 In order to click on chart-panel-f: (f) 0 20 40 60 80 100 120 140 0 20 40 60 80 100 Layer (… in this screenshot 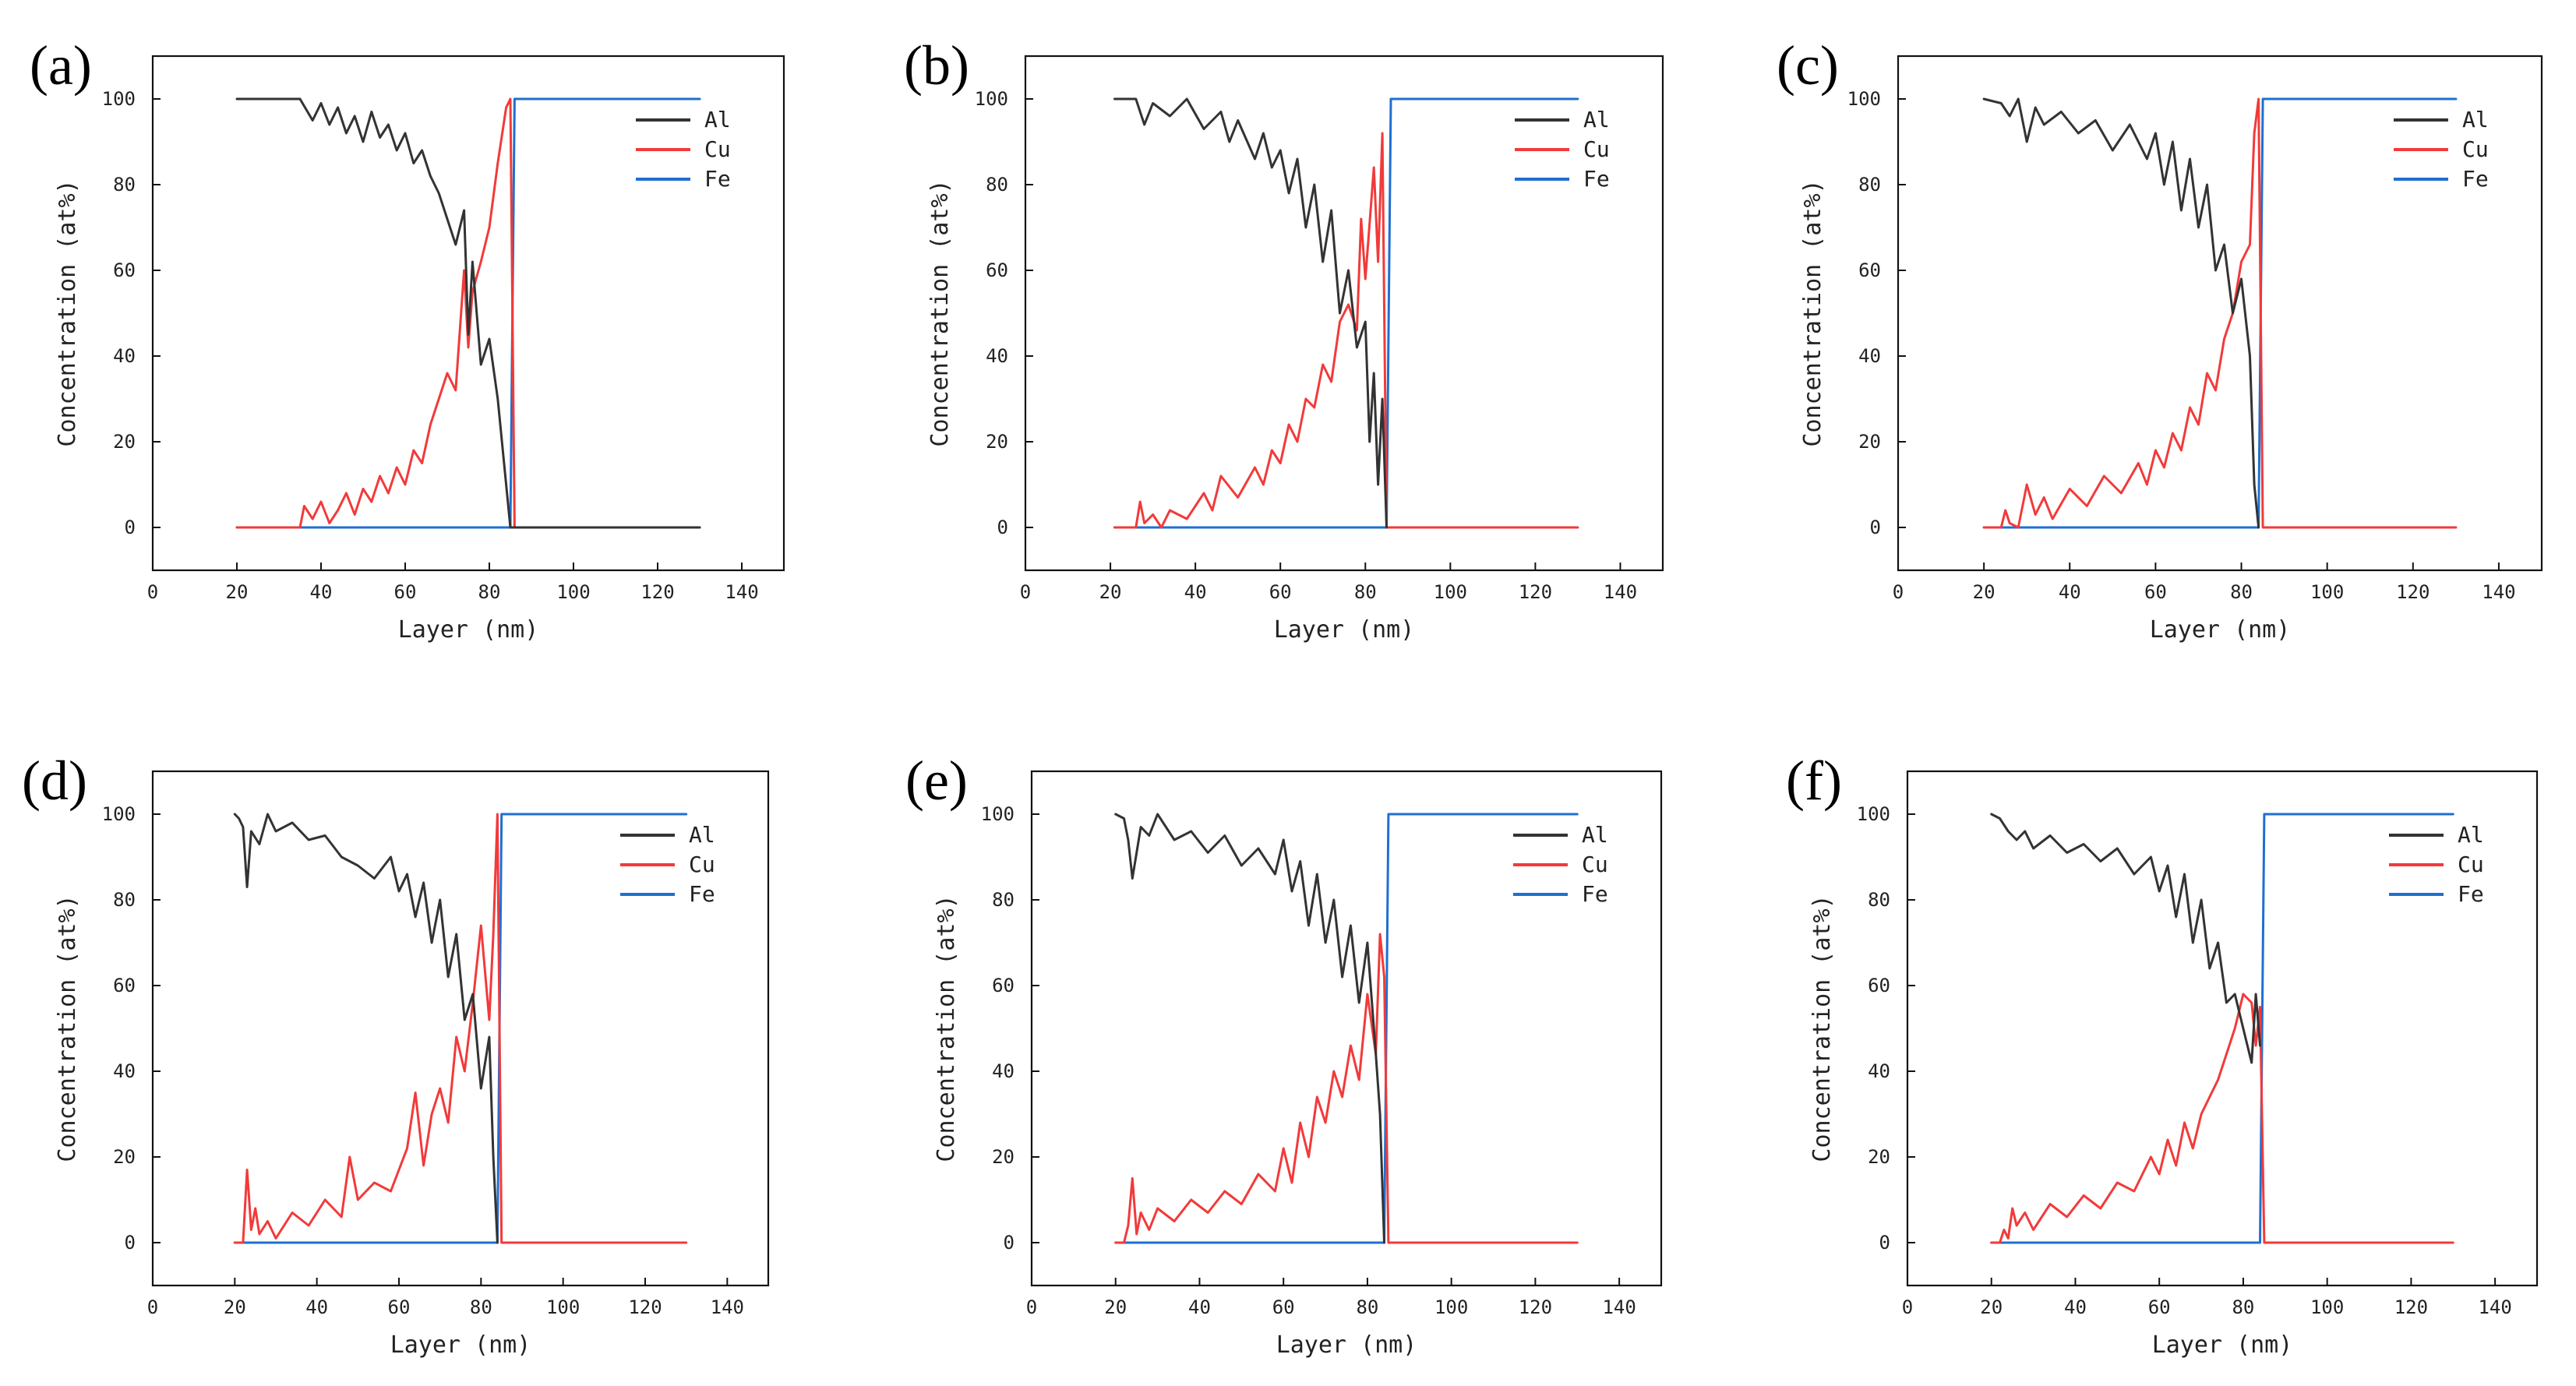, I will do `click(2162, 1054)`.